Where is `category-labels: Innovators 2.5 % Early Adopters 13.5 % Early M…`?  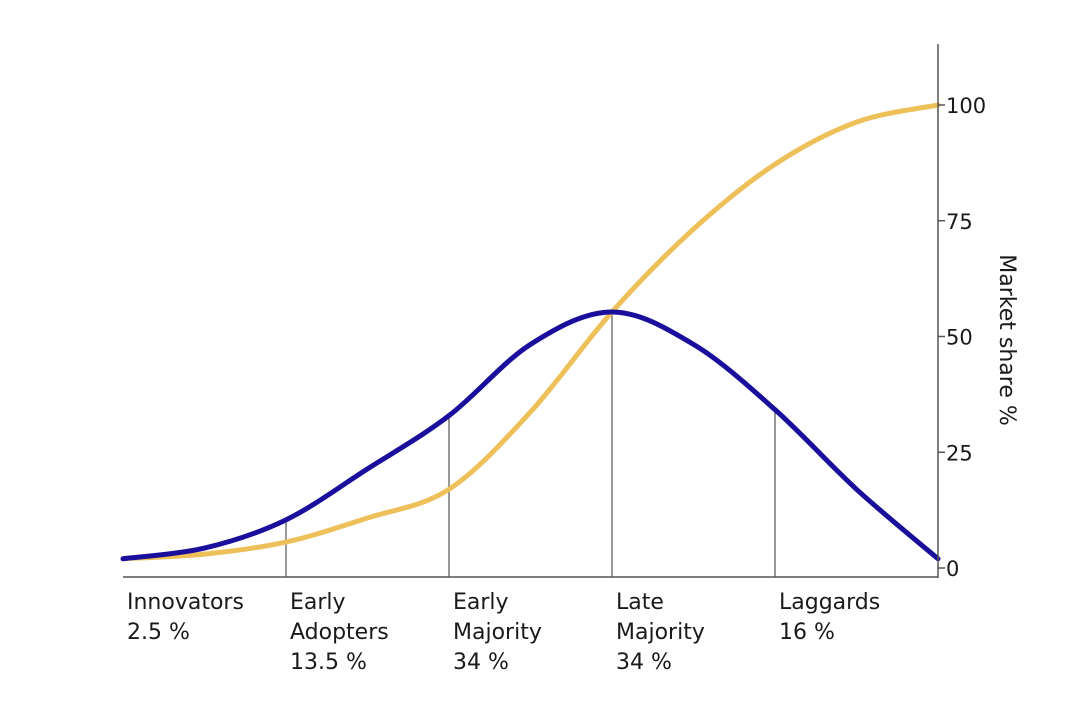 category-labels: Innovators 2.5 % Early Adopters 13.5 % Early M… is located at coordinates (503, 632).